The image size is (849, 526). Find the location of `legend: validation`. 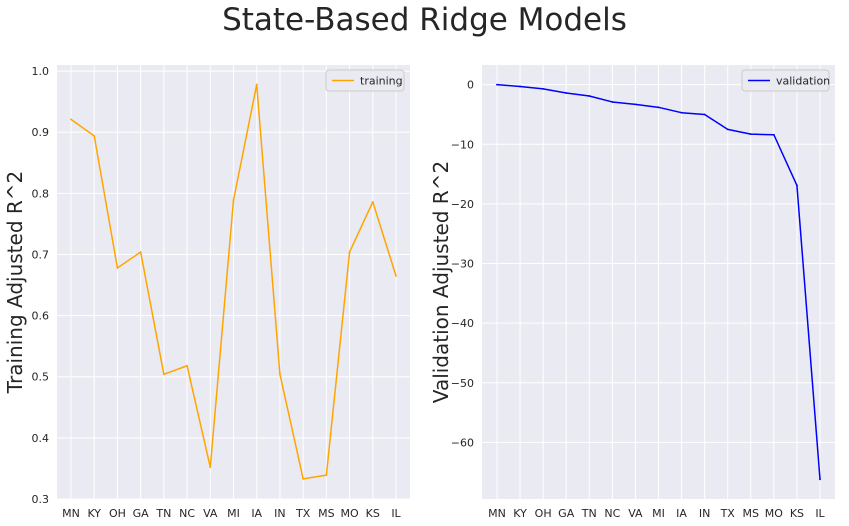

legend: validation is located at coordinates (785, 80).